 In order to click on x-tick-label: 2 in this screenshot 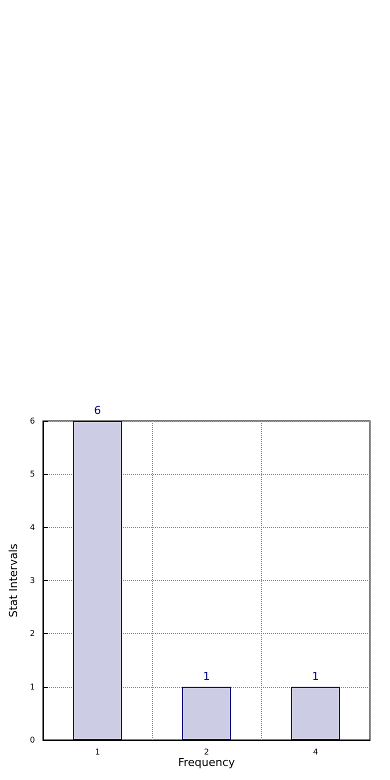, I will do `click(207, 752)`.